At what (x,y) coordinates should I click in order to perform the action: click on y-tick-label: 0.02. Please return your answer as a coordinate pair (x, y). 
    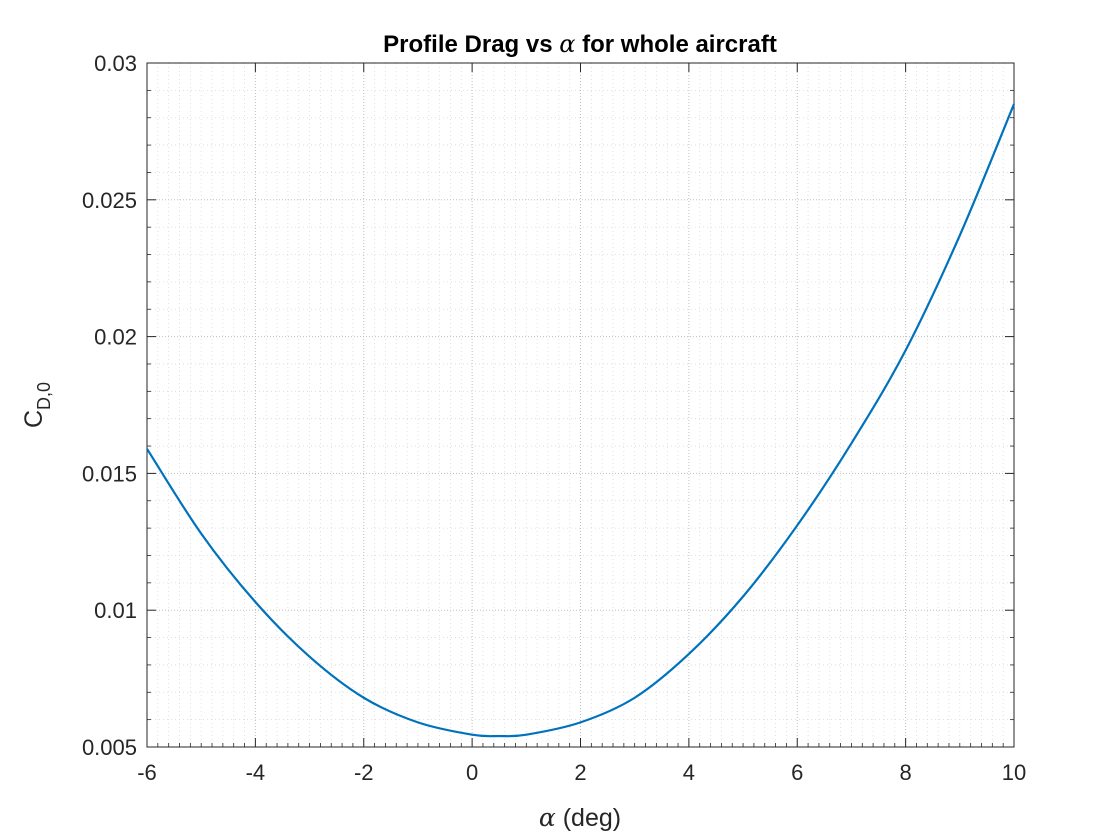
    Looking at the image, I should click on (115, 337).